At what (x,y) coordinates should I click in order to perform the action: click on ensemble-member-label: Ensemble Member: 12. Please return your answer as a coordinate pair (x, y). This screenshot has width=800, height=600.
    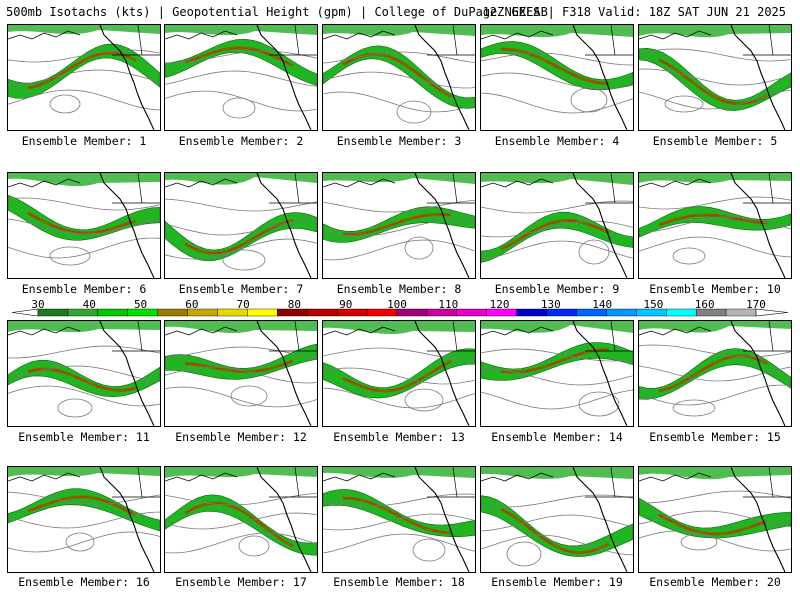
    Looking at the image, I should click on (241, 437).